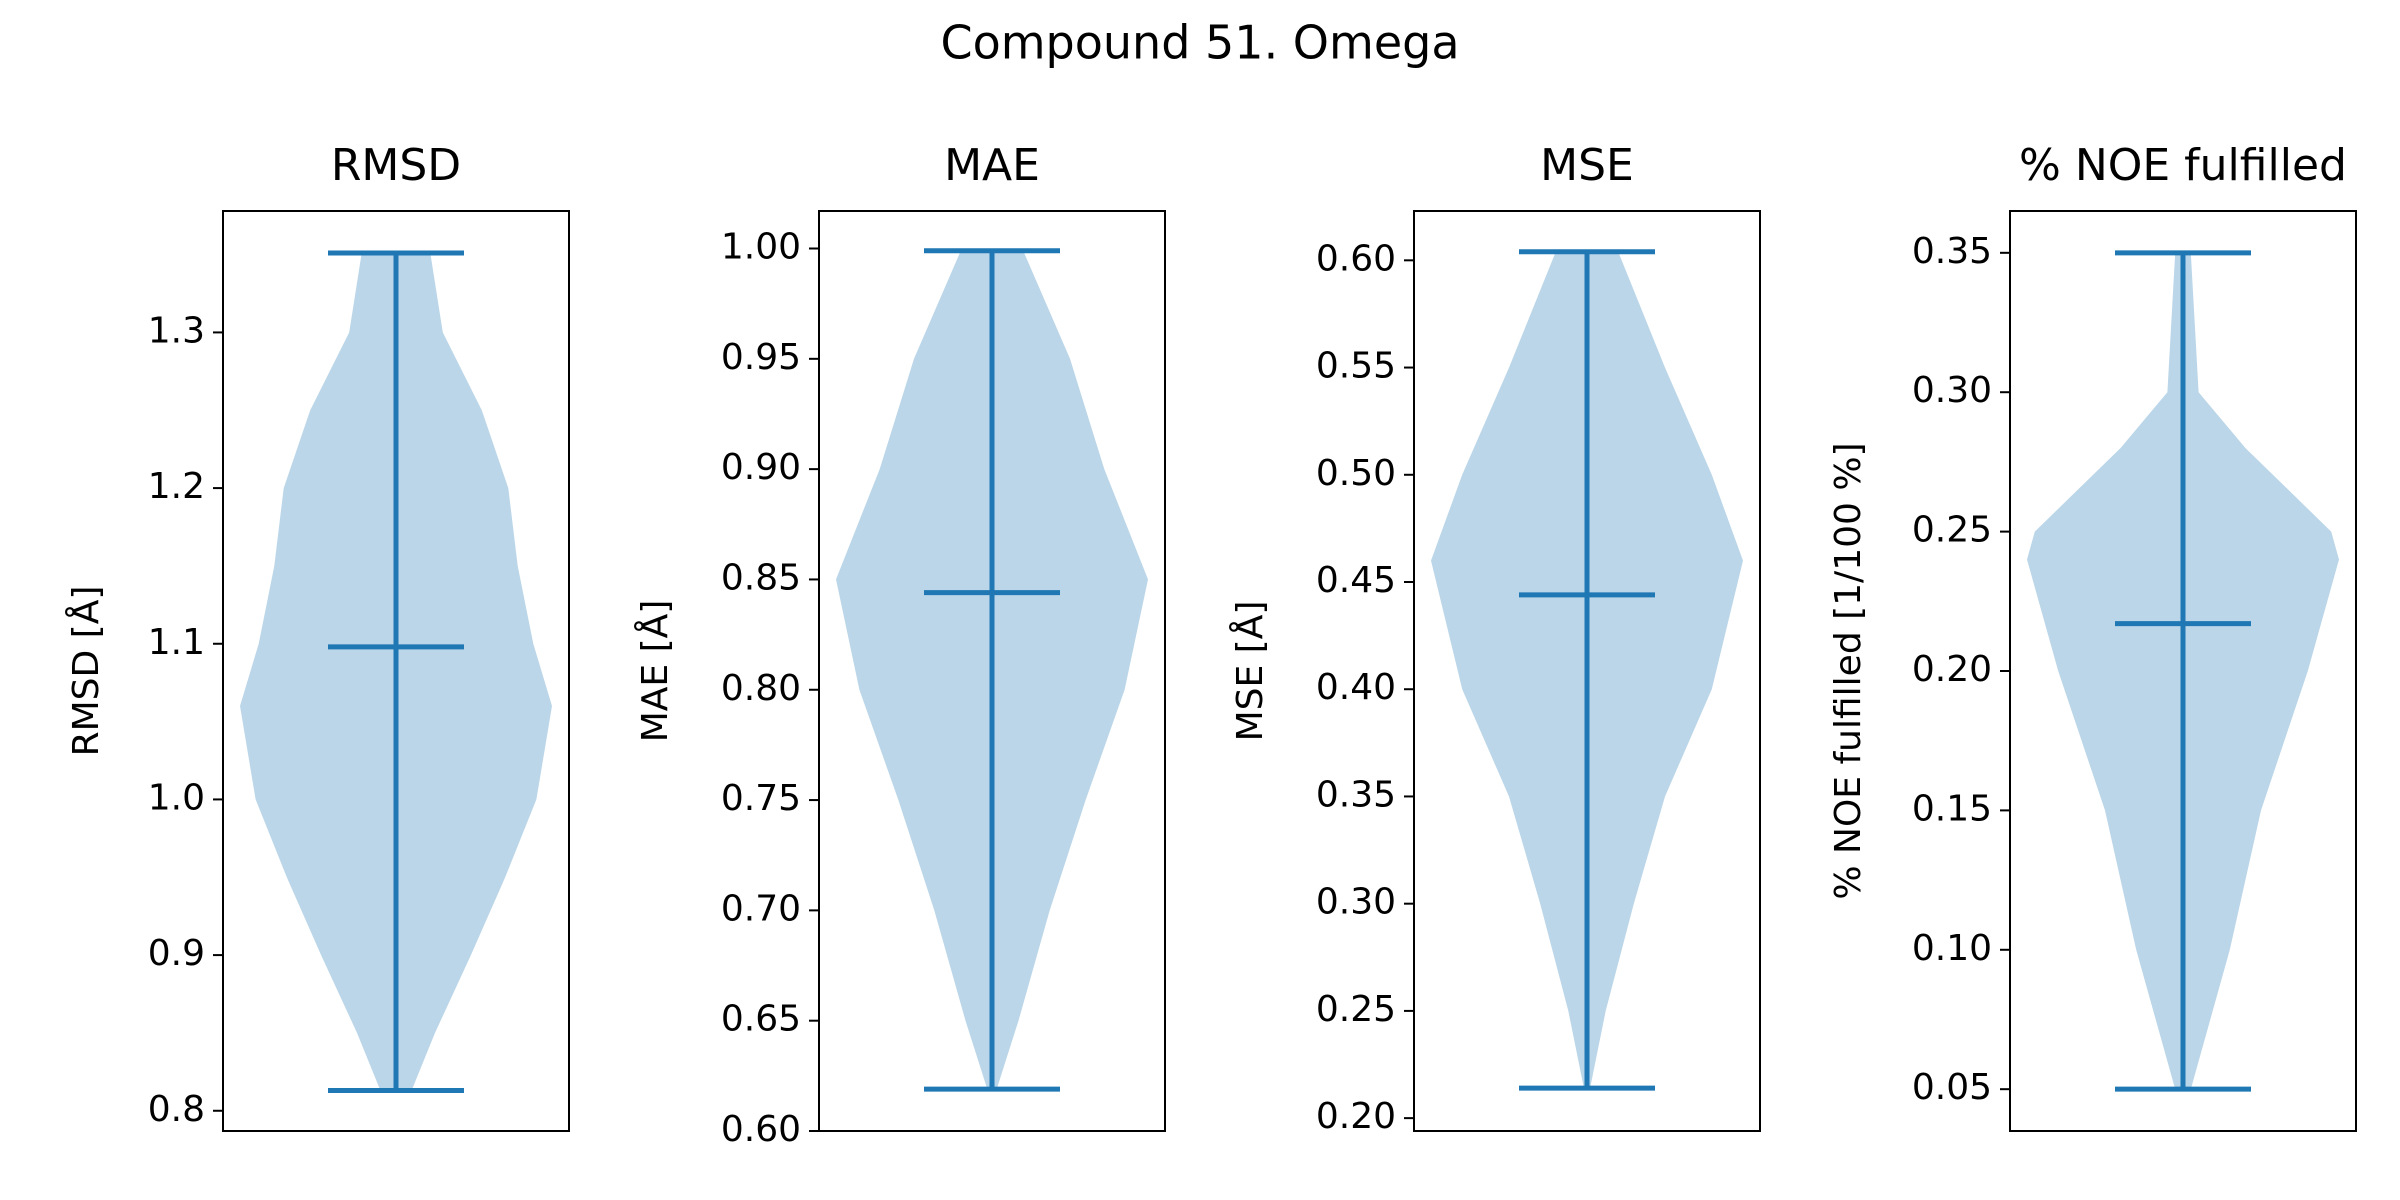  What do you see at coordinates (176, 953) in the screenshot?
I see `y-tick-label: 0.9` at bounding box center [176, 953].